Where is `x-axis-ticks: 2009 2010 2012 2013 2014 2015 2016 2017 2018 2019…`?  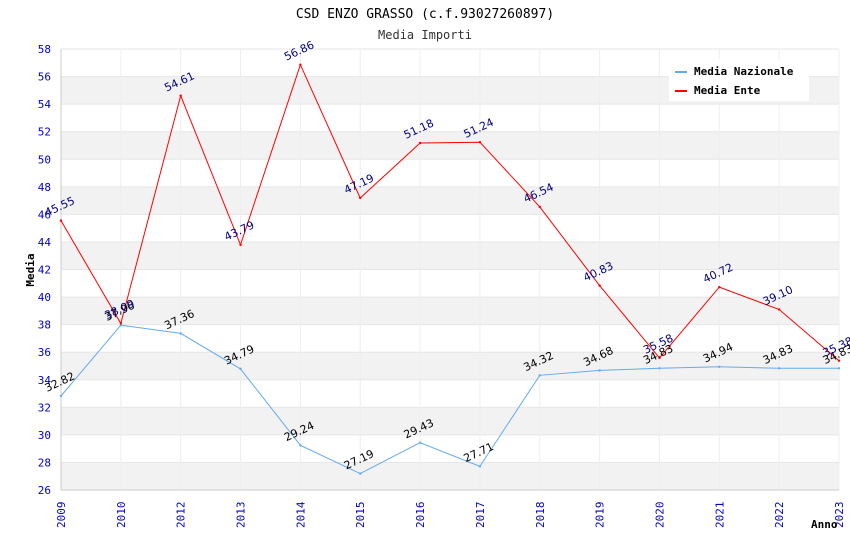
x-axis-ticks: 2009 2010 2012 2013 2014 2015 2016 2017 2018 2019… is located at coordinates (450, 514).